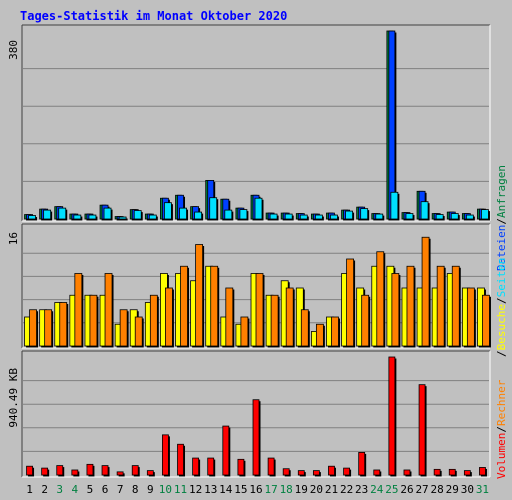 This screenshot has width=512, height=500. Describe the element at coordinates (240, 489) in the screenshot. I see `day-label: 15` at that location.